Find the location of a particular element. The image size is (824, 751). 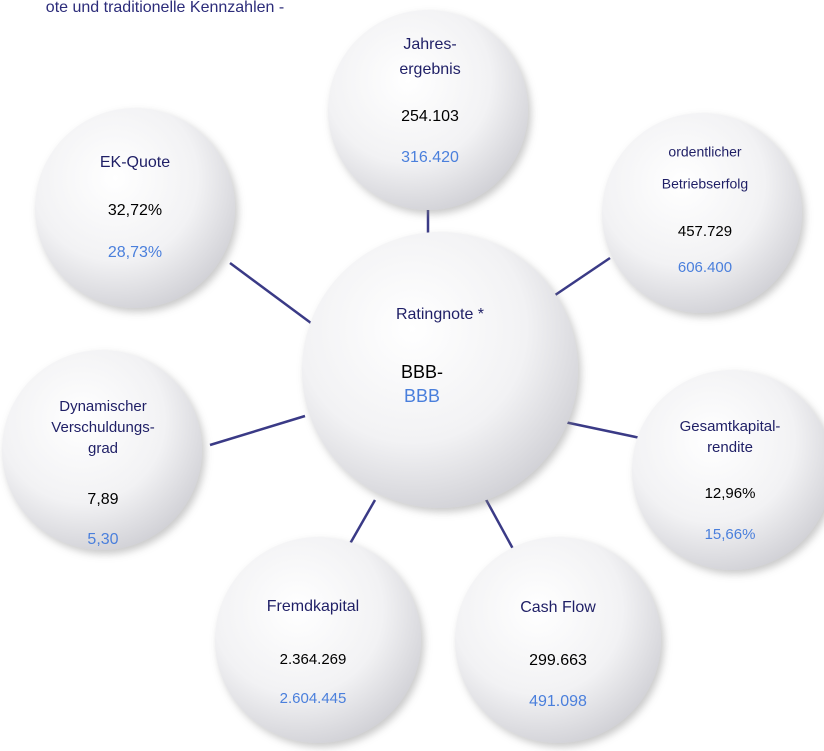

header-title: ote und traditionelle Kennzahlen - is located at coordinates (165, 8).